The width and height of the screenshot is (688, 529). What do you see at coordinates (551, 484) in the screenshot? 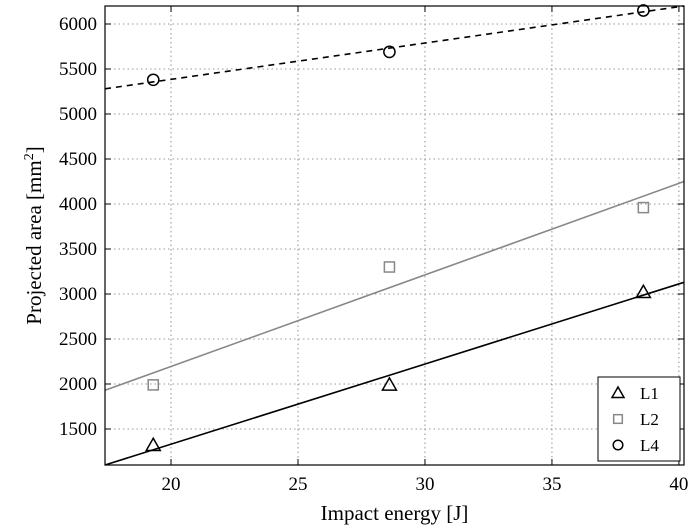
I see `x-tick-label: 35` at bounding box center [551, 484].